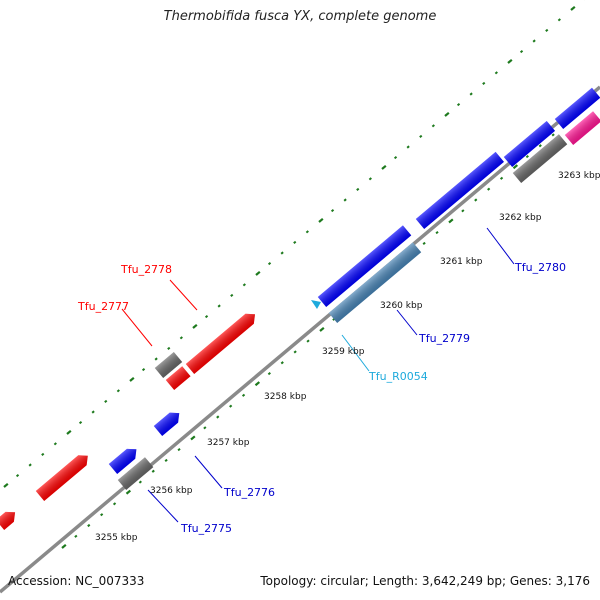 This screenshot has height=600, width=600. What do you see at coordinates (116, 538) in the screenshot?
I see `kbp-label: 3255 kbp` at bounding box center [116, 538].